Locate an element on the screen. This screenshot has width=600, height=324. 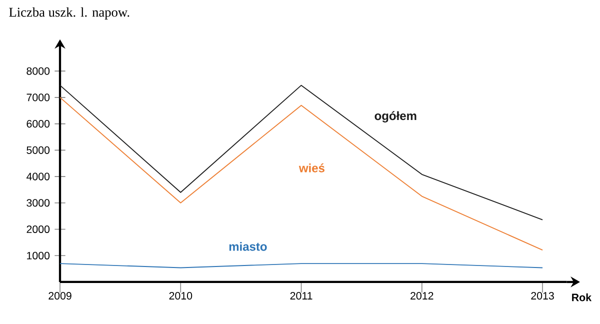
y-tick-label: 7000 is located at coordinates (38, 98).